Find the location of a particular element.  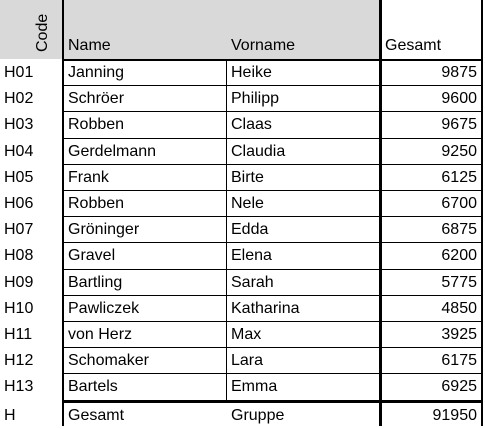

total-divider is located at coordinates (272, 402).